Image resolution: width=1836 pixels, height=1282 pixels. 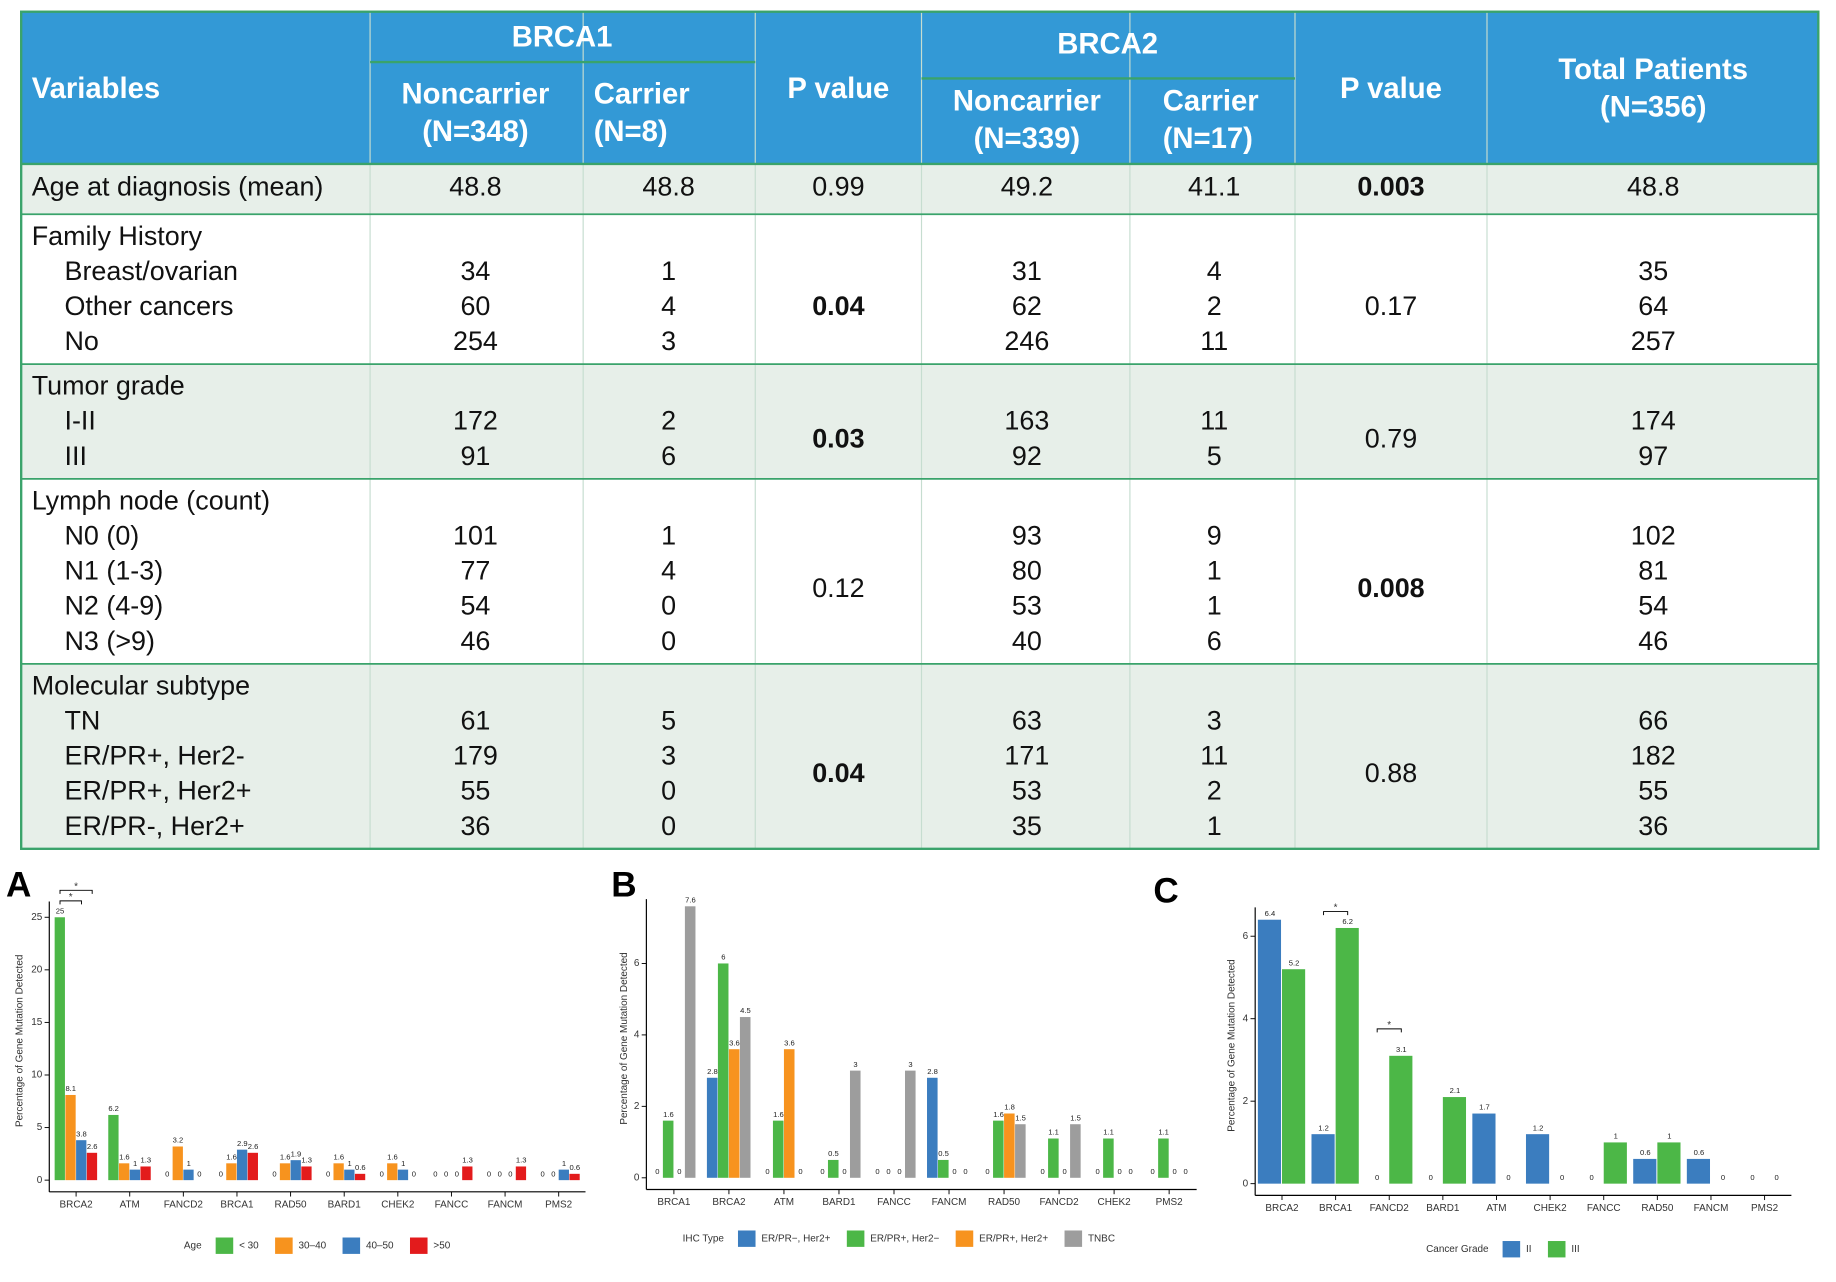 I want to click on legend-label: ER/PR+, Her2−, so click(x=904, y=1238).